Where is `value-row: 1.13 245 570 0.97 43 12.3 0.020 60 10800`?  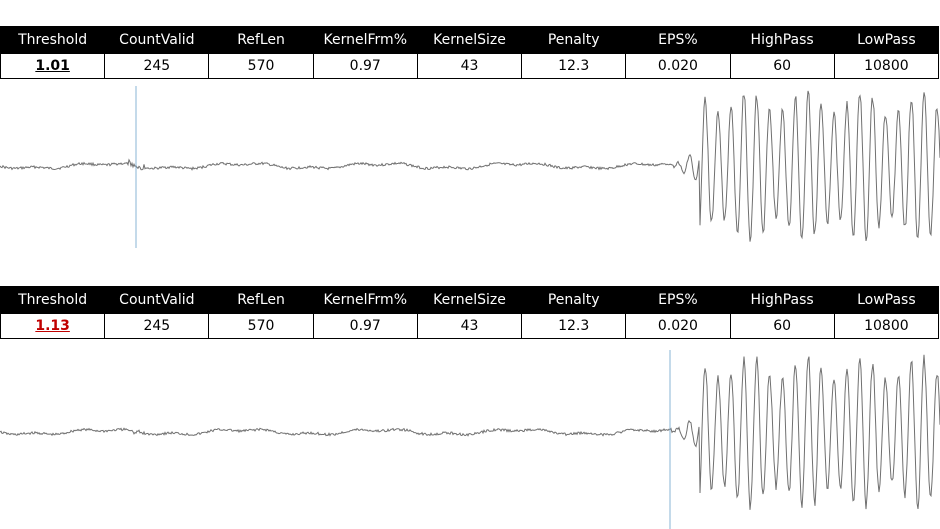
value-row: 1.13 245 570 0.97 43 12.3 0.020 60 10800 is located at coordinates (470, 326).